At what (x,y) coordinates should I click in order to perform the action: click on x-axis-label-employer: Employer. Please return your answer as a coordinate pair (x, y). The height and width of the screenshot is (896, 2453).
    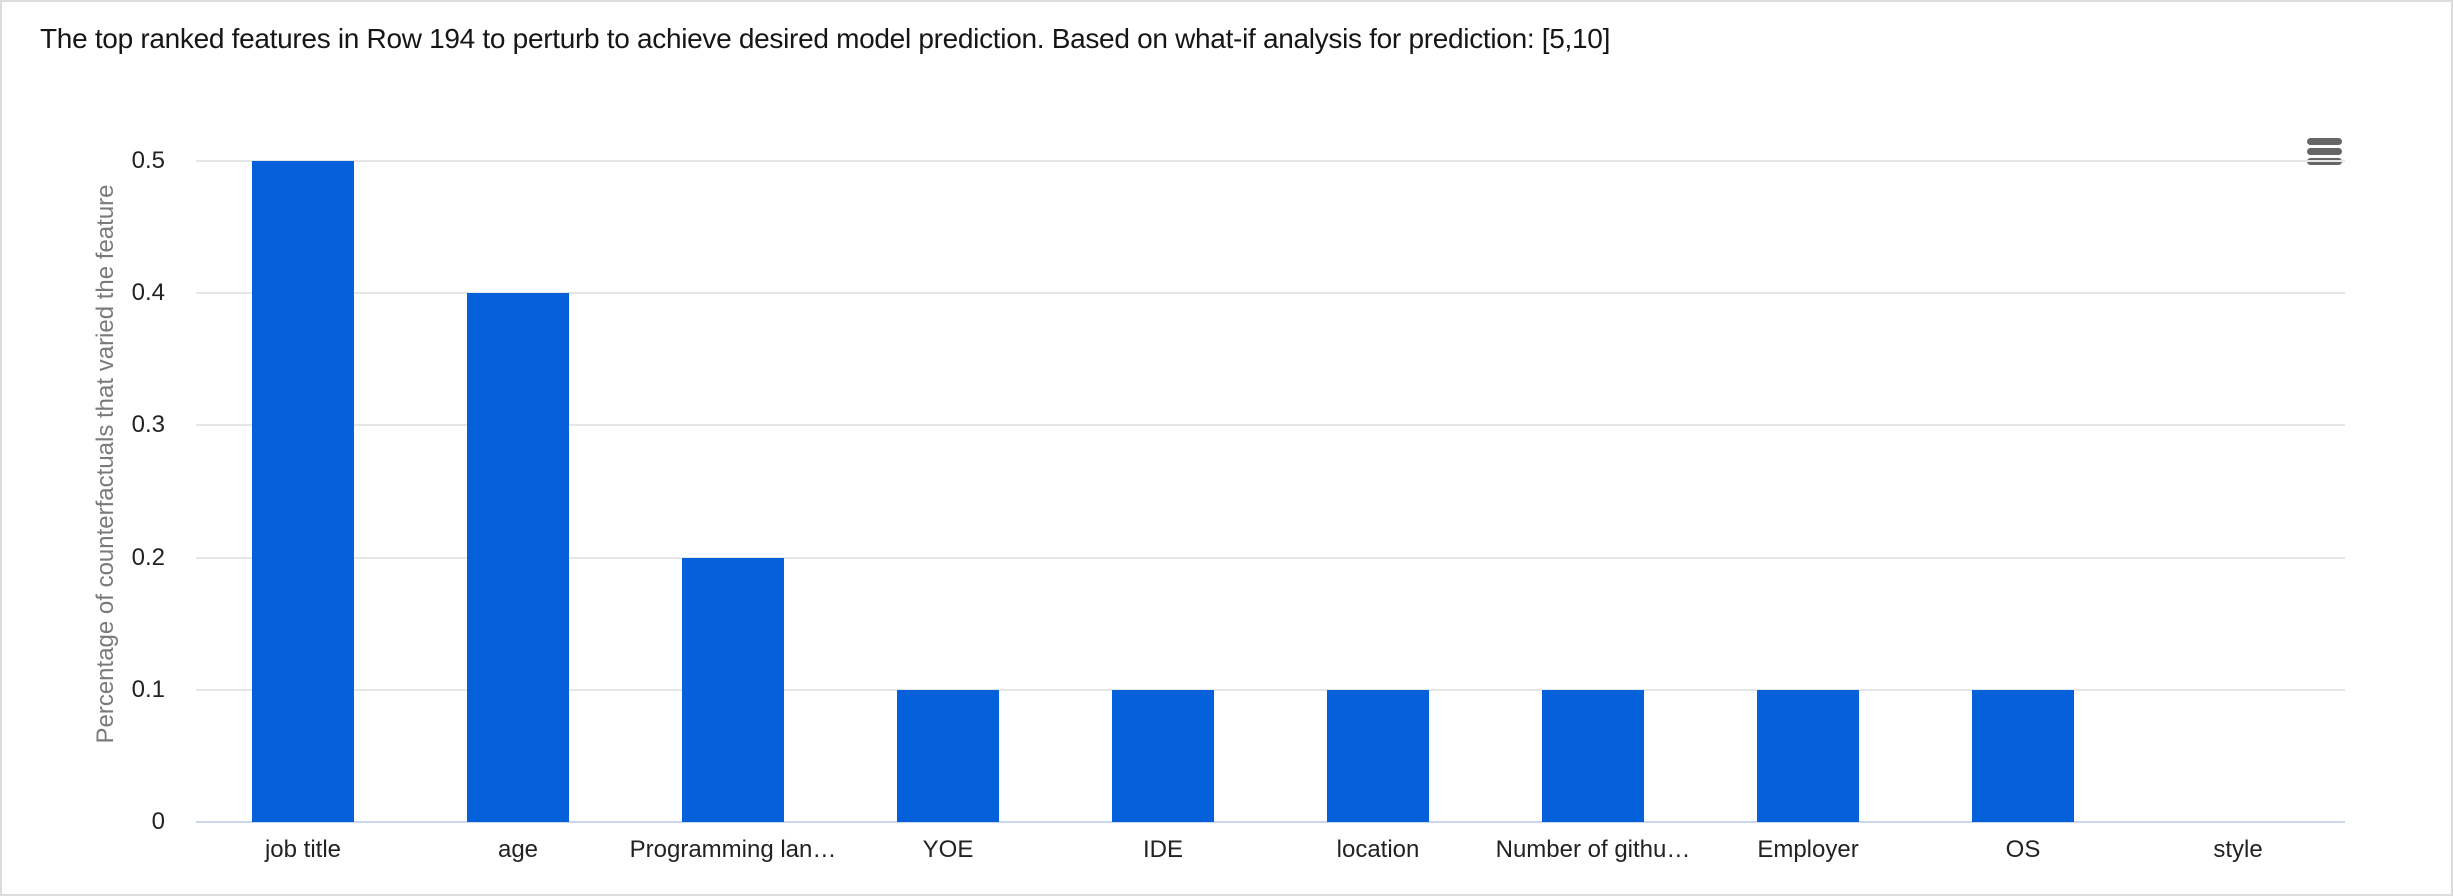
    Looking at the image, I should click on (1808, 849).